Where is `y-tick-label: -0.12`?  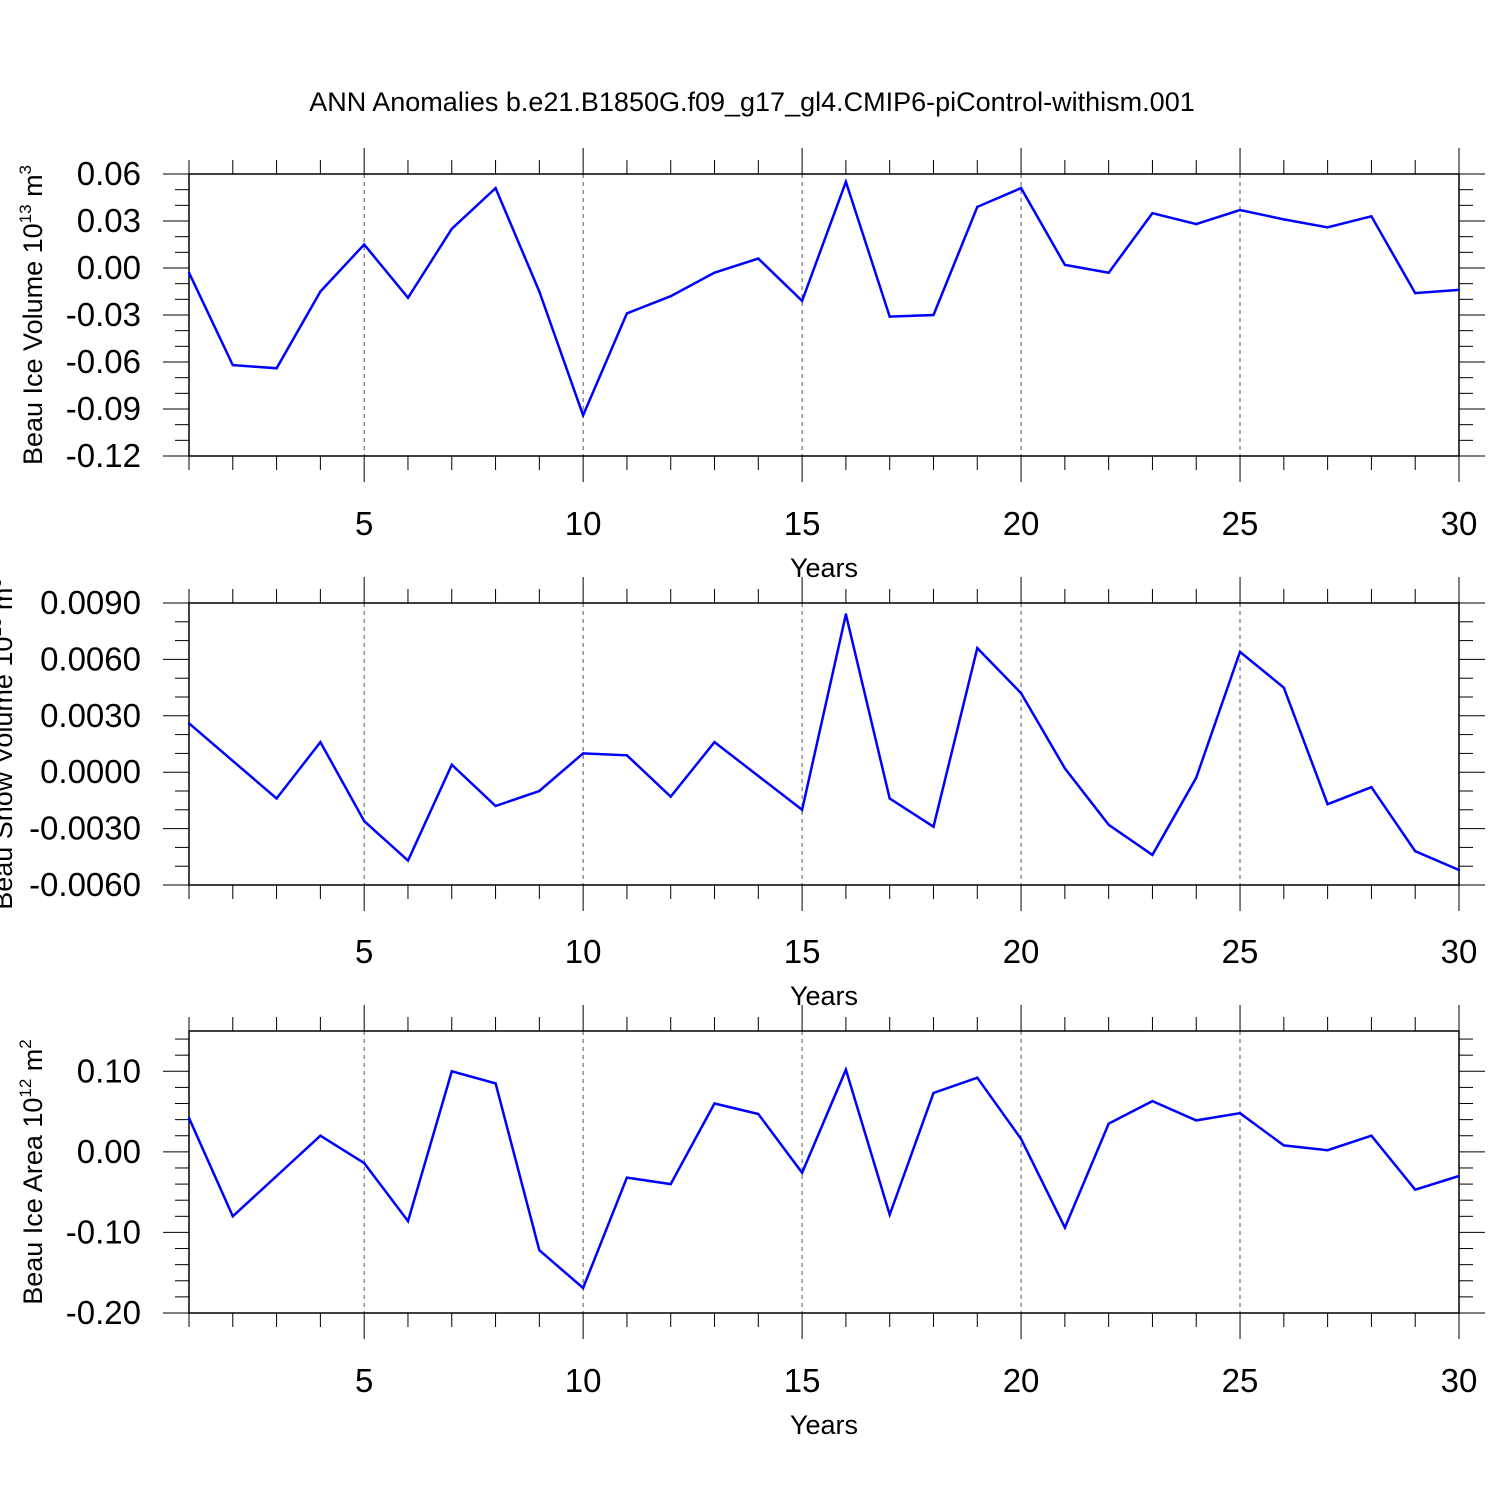 y-tick-label: -0.12 is located at coordinates (103, 455).